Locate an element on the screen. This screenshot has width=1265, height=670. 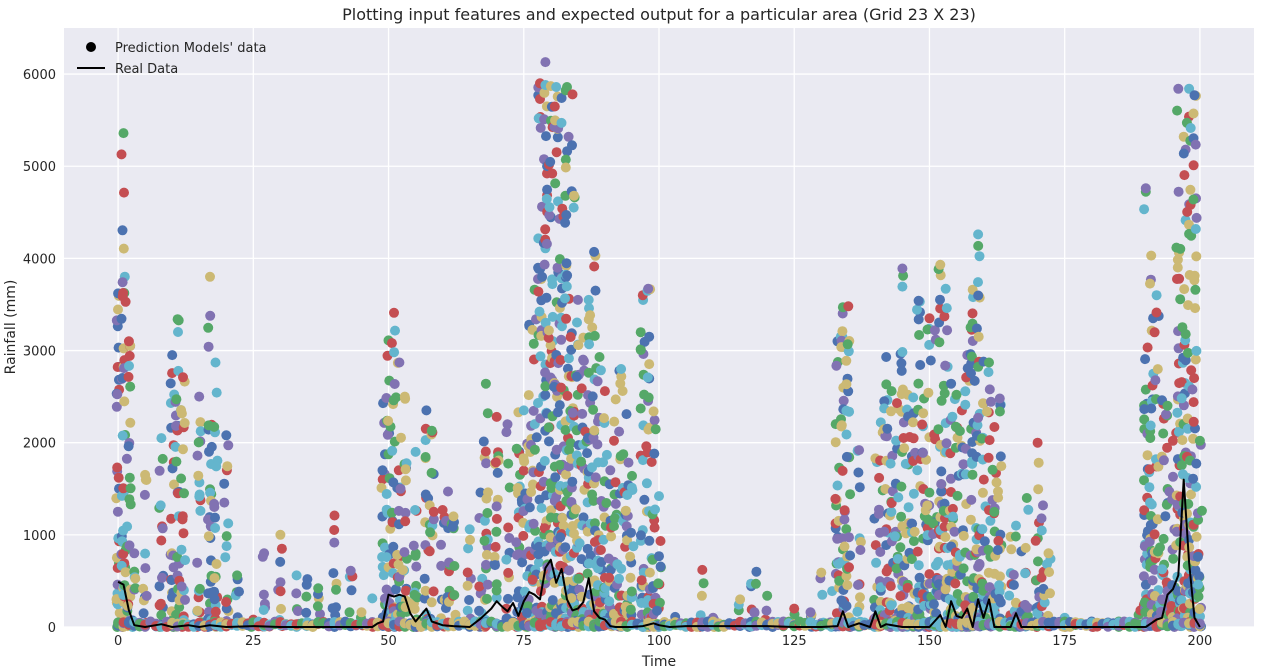
x-tick-label: 50 is located at coordinates (388, 641).